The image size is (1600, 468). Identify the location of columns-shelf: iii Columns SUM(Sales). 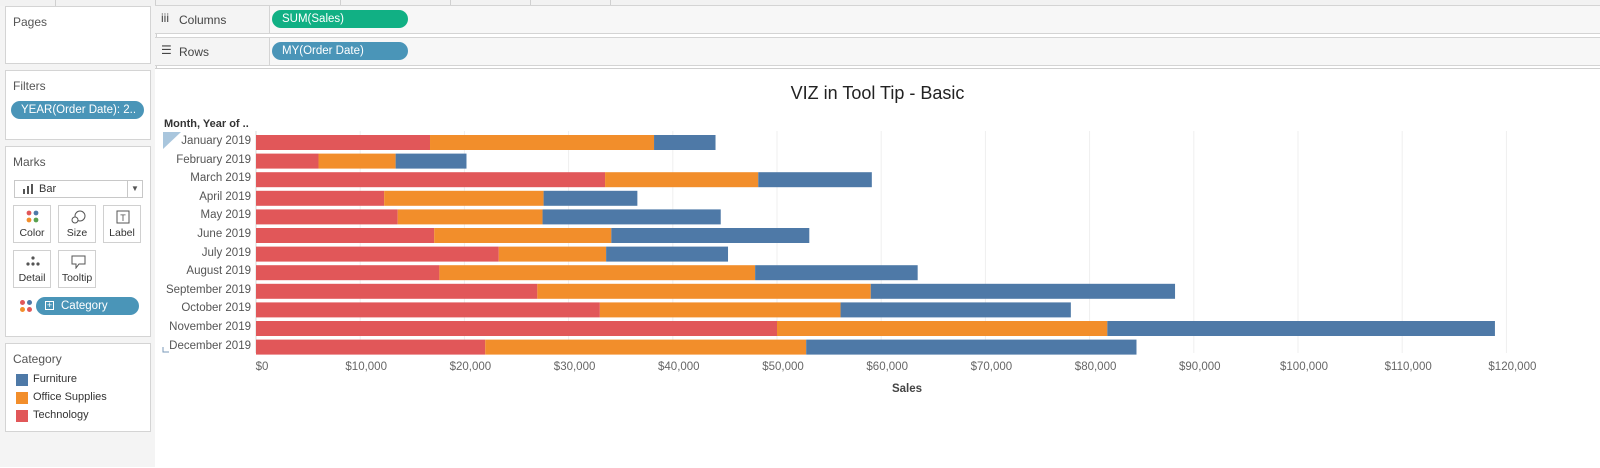
(877, 19).